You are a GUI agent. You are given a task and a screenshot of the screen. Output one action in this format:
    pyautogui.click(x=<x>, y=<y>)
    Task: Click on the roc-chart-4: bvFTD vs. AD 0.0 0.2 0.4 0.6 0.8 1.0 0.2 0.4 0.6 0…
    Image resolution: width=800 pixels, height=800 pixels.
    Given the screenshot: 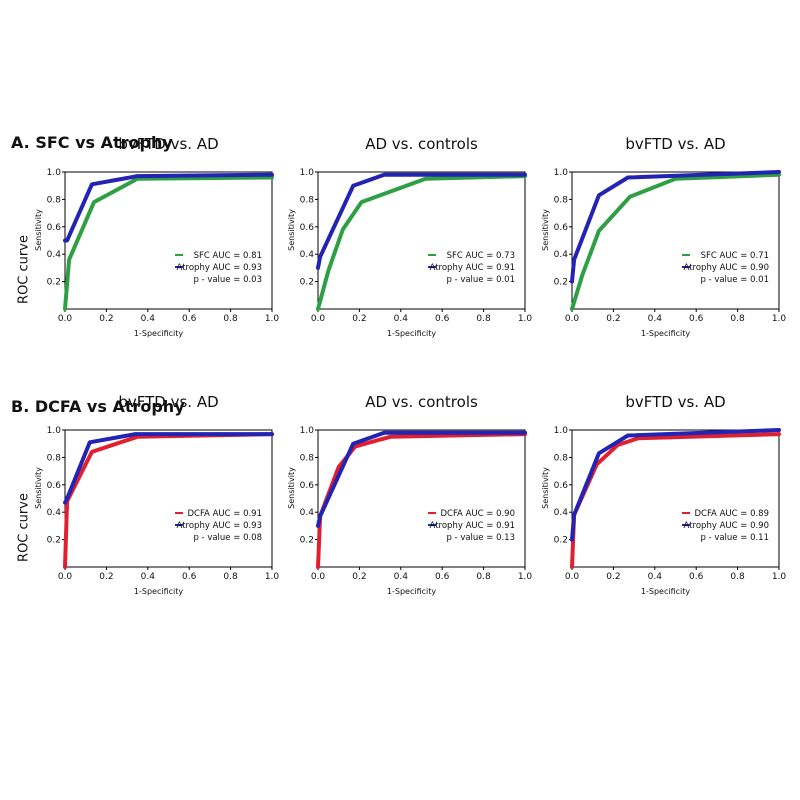 What is the action you would take?
    pyautogui.click(x=156, y=494)
    